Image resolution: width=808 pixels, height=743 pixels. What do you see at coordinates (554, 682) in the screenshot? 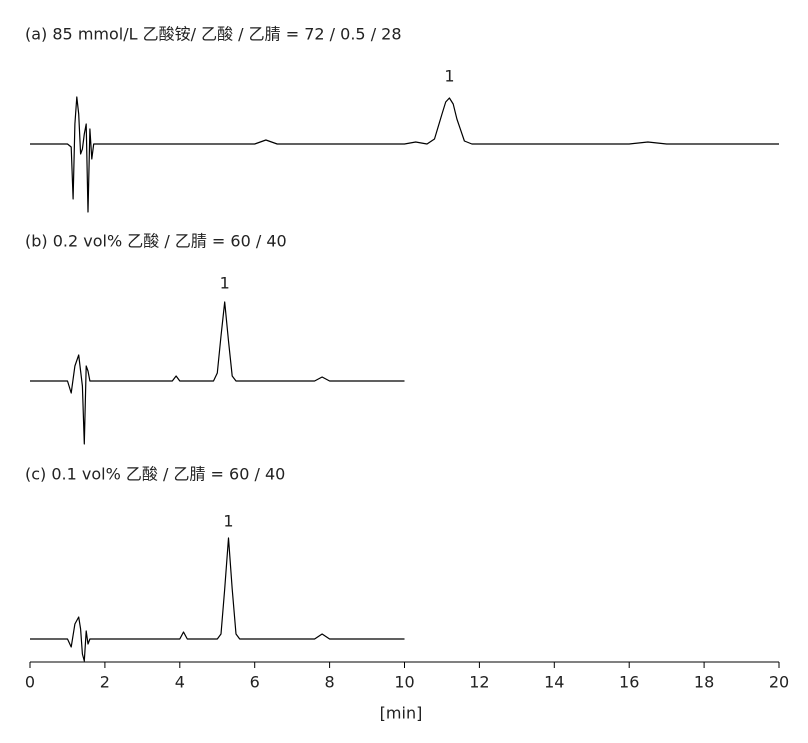
I see `x-tick-label: 14` at bounding box center [554, 682].